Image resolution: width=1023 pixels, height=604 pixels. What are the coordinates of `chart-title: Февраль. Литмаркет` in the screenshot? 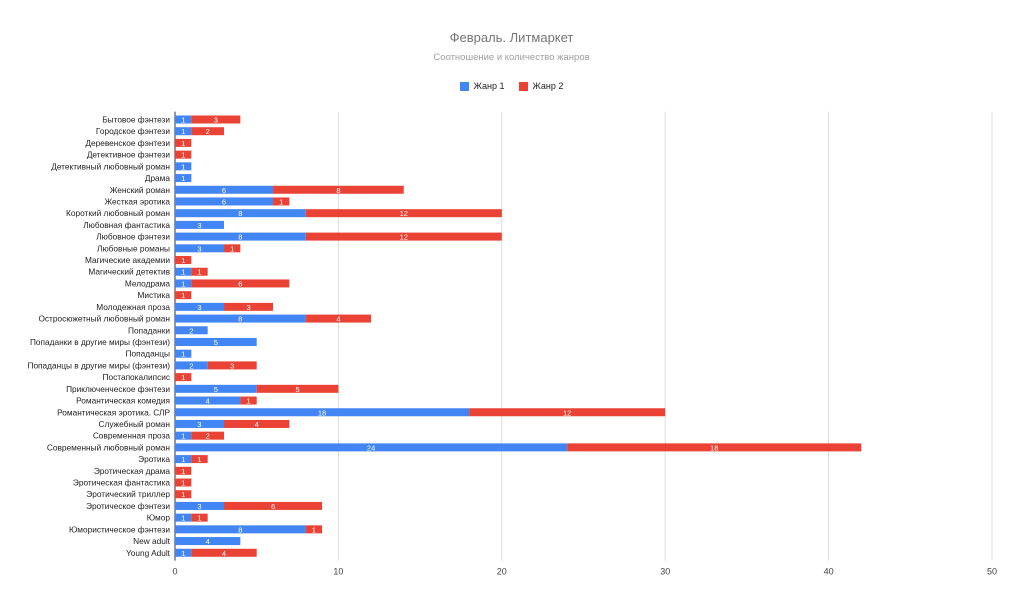 It's located at (511, 37).